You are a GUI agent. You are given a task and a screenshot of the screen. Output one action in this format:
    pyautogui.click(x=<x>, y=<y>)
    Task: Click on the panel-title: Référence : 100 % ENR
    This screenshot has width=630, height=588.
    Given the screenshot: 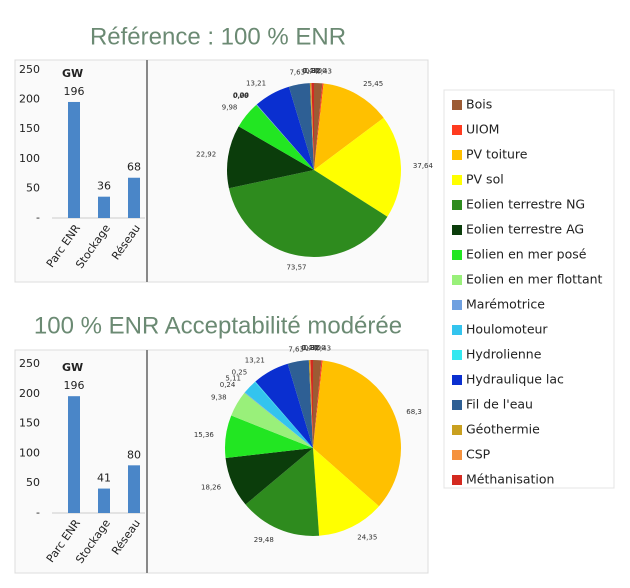 What is the action you would take?
    pyautogui.click(x=218, y=36)
    